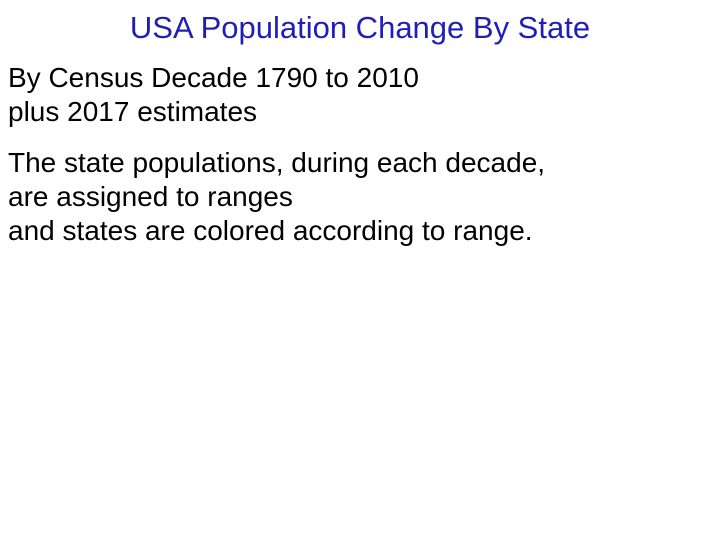  What do you see at coordinates (213, 77) in the screenshot?
I see `subtitle-line-1: By Census Decade 1790 to 2010` at bounding box center [213, 77].